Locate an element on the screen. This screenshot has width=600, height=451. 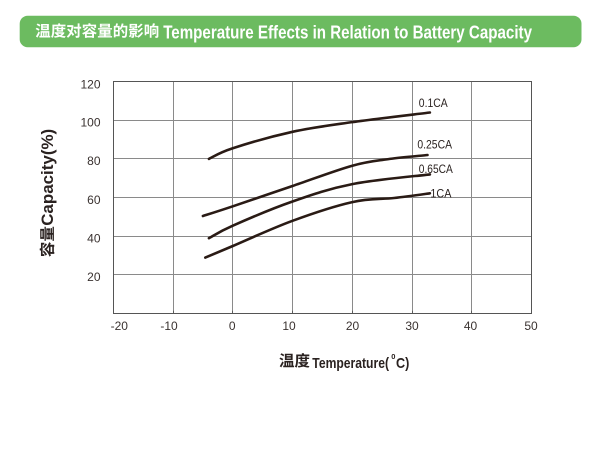
svg-text: 120 is located at coordinates (90, 84).